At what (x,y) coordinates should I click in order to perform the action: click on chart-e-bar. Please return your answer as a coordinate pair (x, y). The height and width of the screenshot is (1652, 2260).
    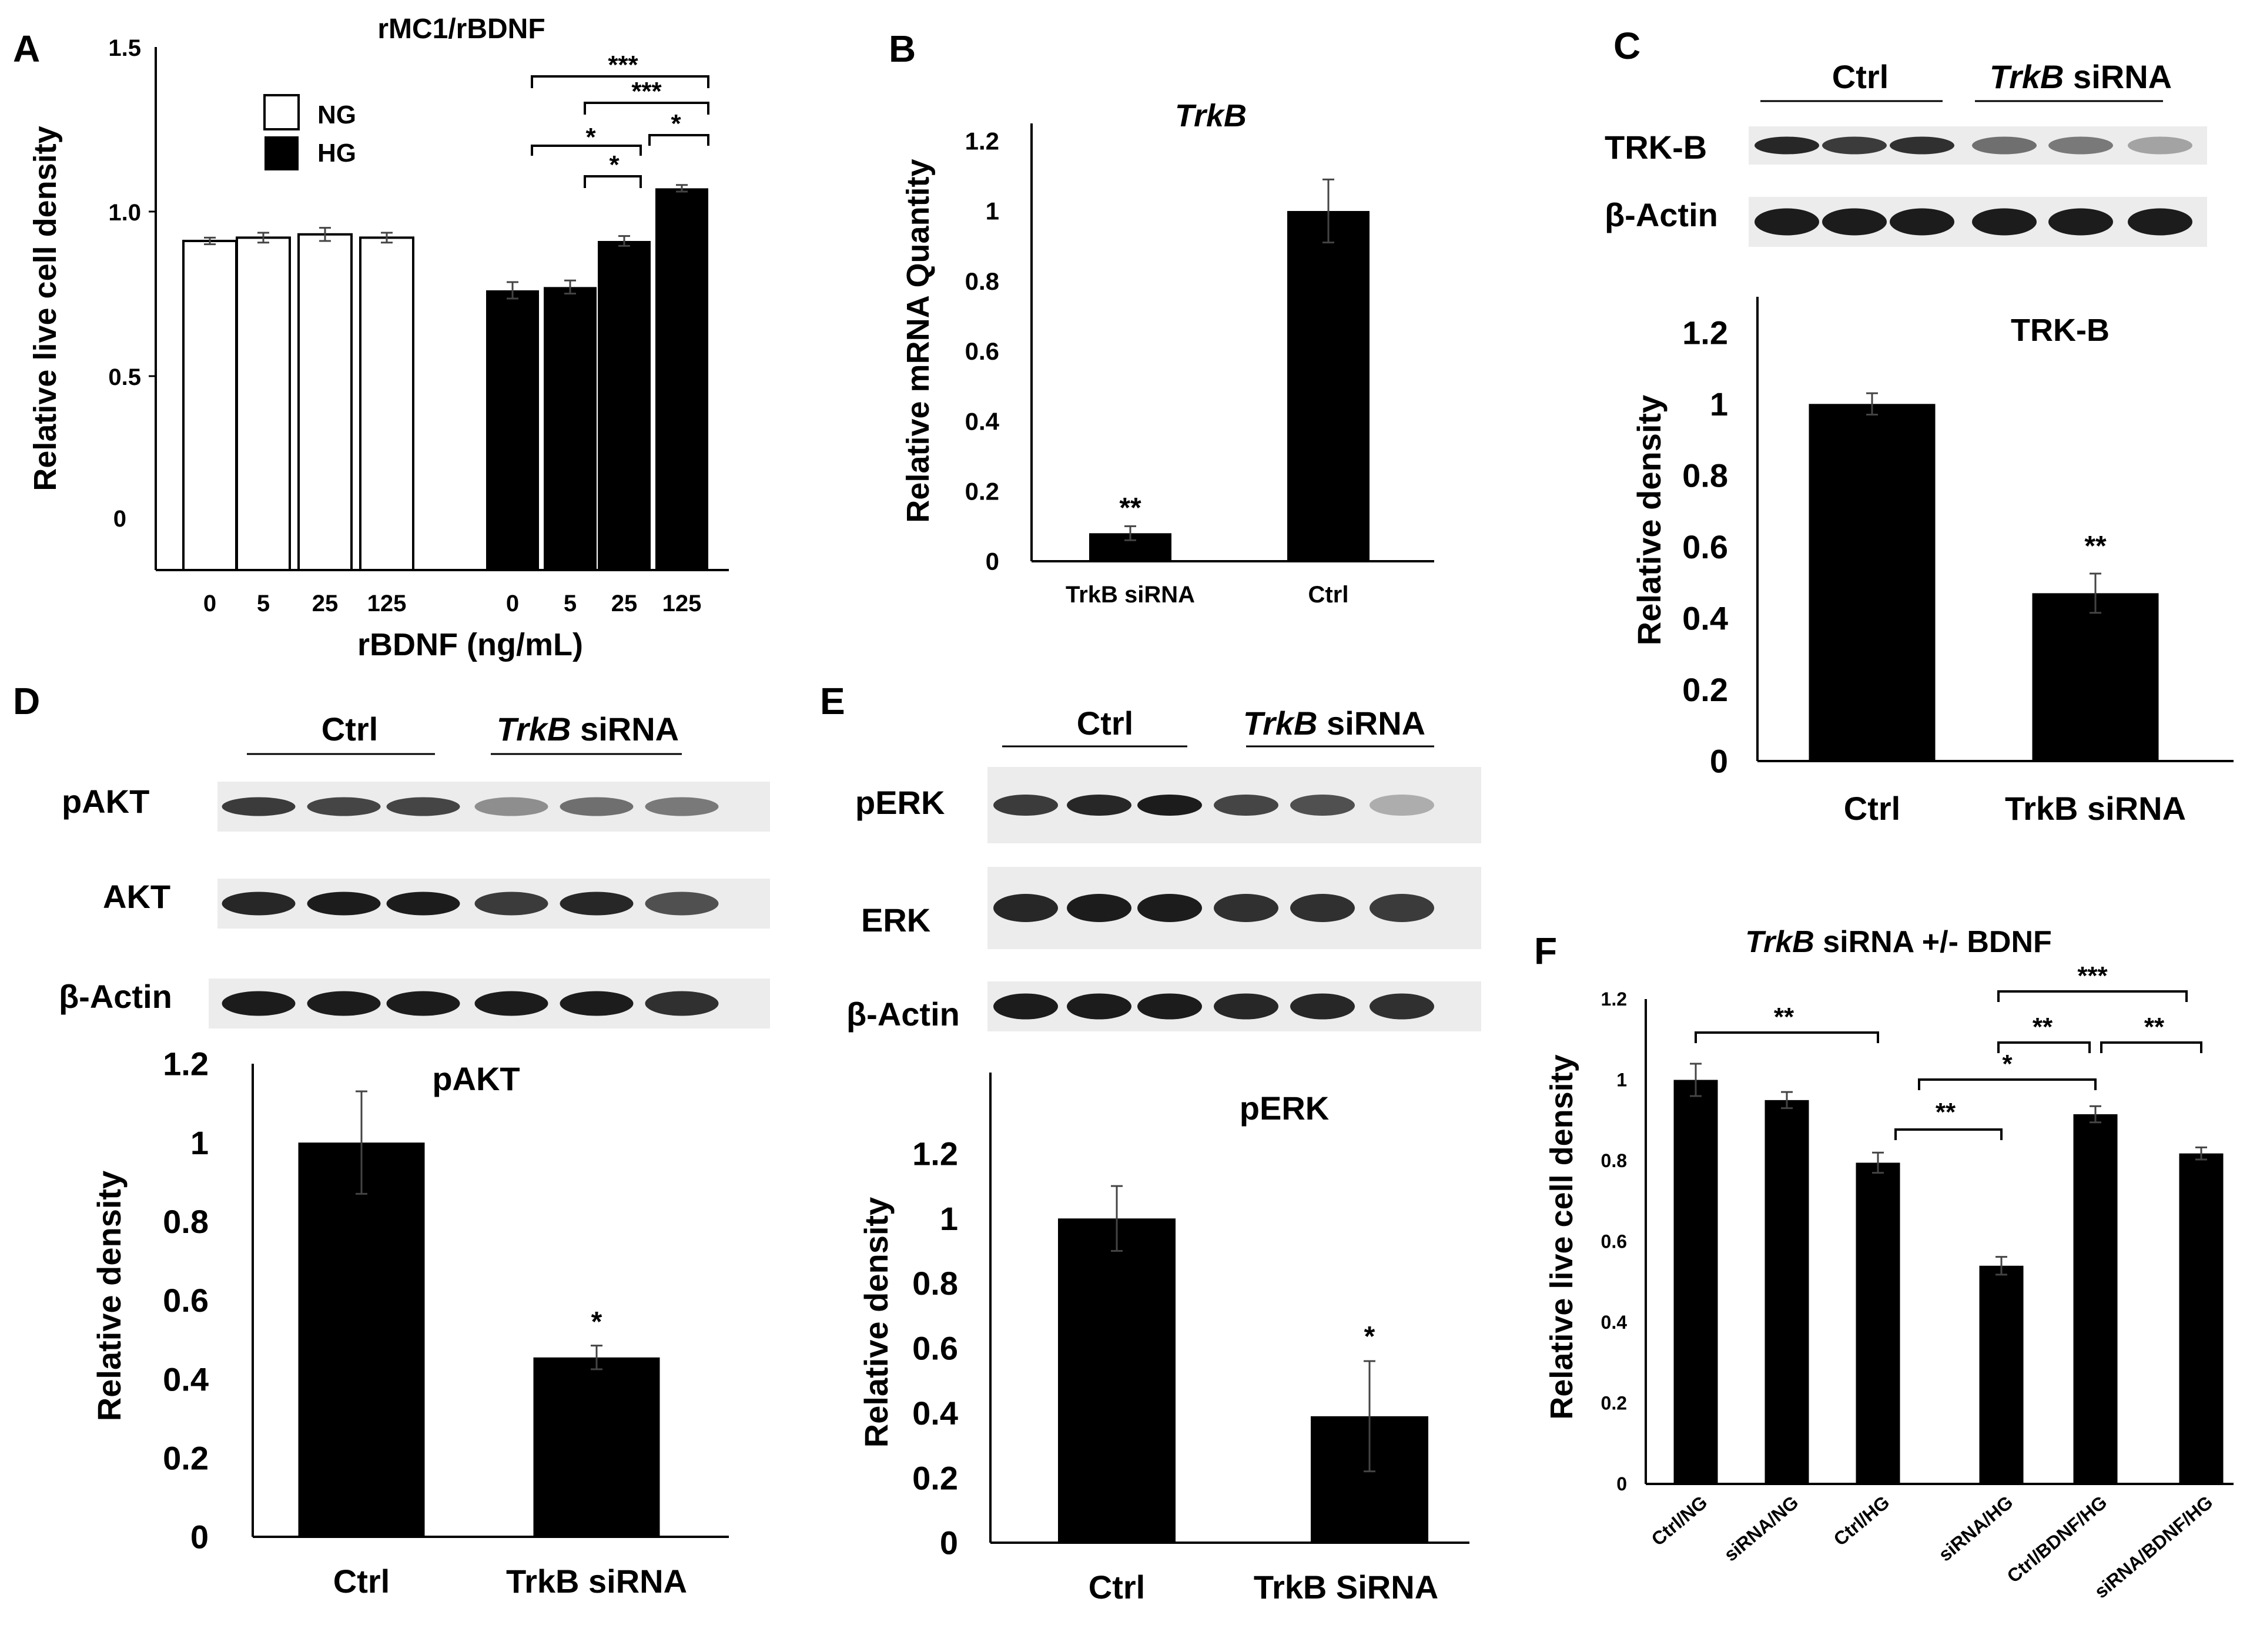
    Looking at the image, I should click on (1117, 1381).